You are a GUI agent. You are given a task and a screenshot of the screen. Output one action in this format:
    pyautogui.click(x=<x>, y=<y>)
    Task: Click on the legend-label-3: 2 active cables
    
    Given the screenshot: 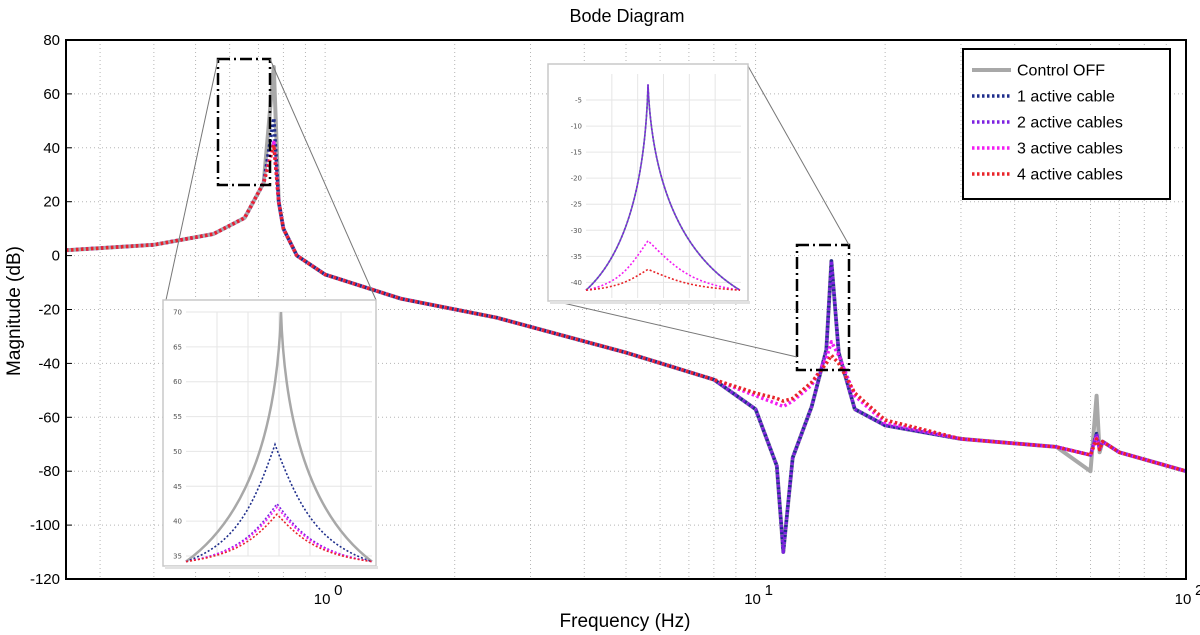 What is the action you would take?
    pyautogui.click(x=1070, y=123)
    